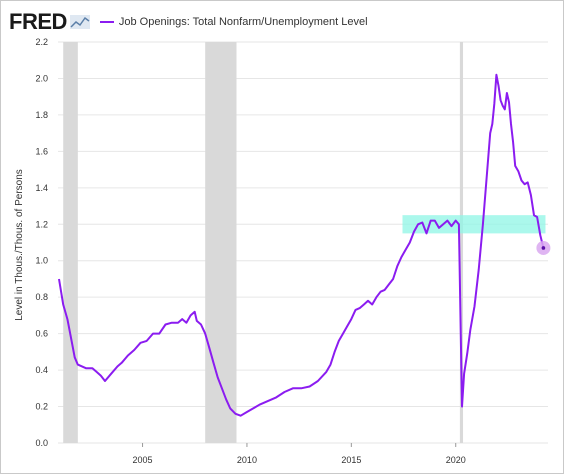  Describe the element at coordinates (41, 115) in the screenshot. I see `y-tick-label: 1.8` at that location.